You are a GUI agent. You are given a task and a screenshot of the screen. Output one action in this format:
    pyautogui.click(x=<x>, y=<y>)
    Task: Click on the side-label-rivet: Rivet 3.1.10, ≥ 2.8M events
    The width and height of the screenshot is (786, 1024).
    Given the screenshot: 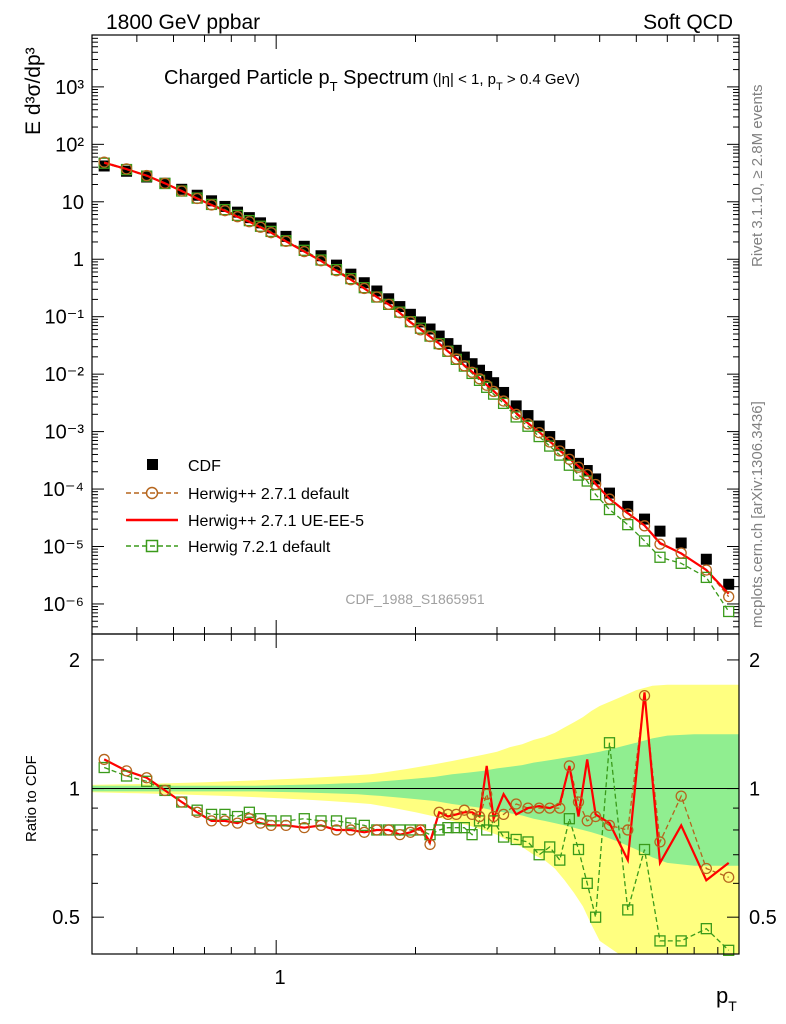 What is the action you would take?
    pyautogui.click(x=757, y=176)
    